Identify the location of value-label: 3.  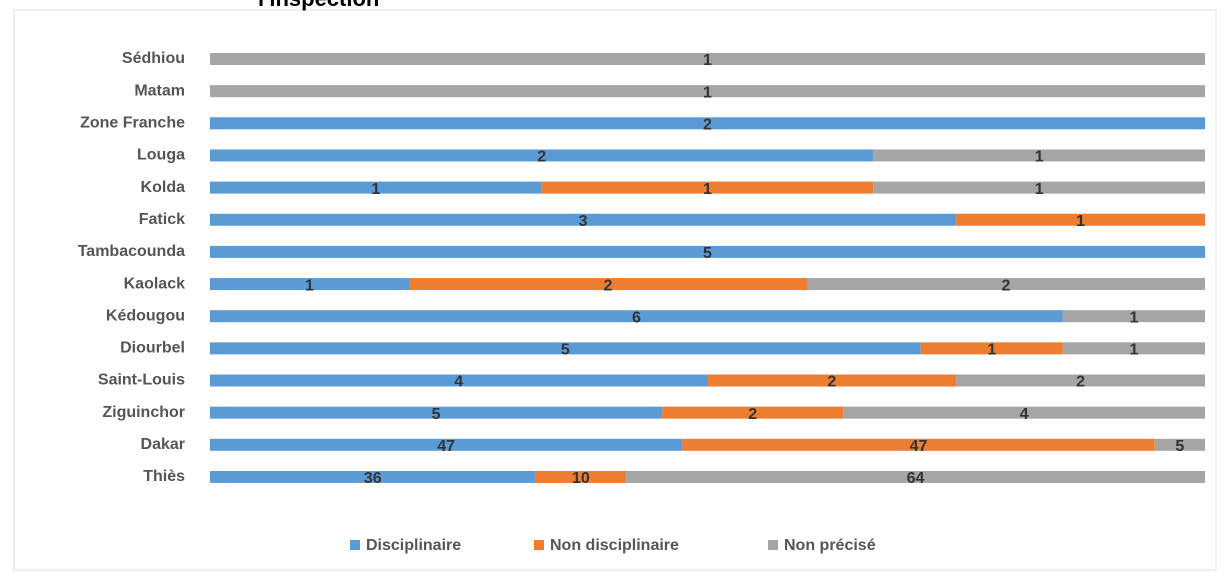
(583, 221).